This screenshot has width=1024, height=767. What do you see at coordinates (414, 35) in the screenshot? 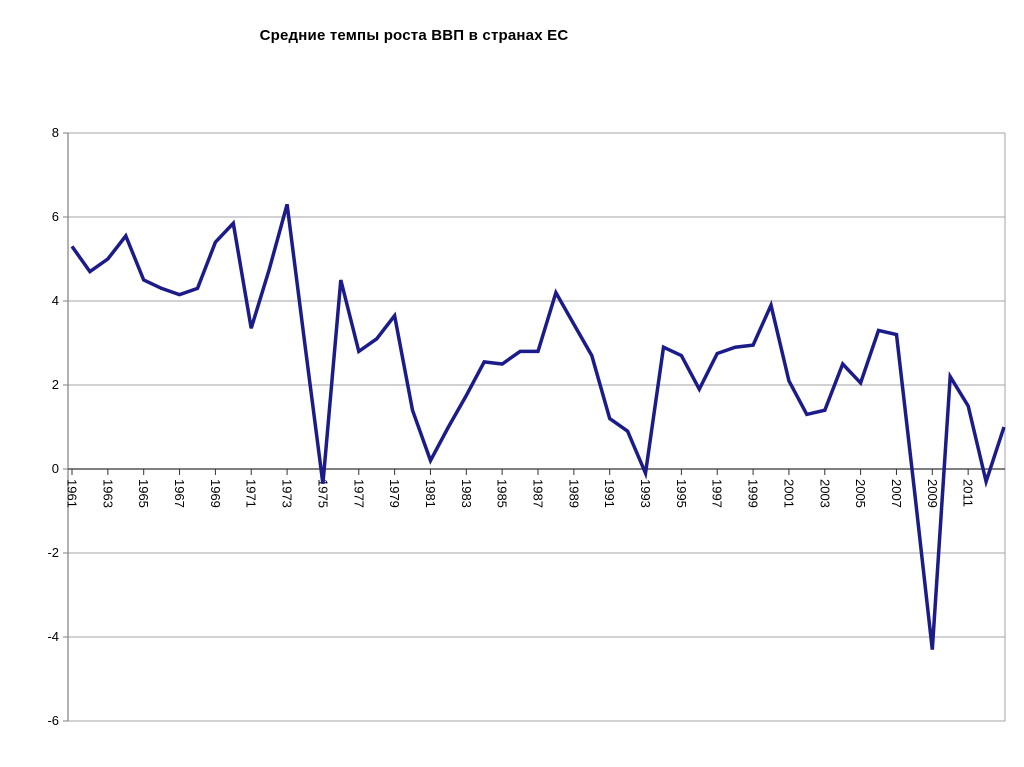
I see `chart-title: Средние темпы роста ВВП в странах ЕС` at bounding box center [414, 35].